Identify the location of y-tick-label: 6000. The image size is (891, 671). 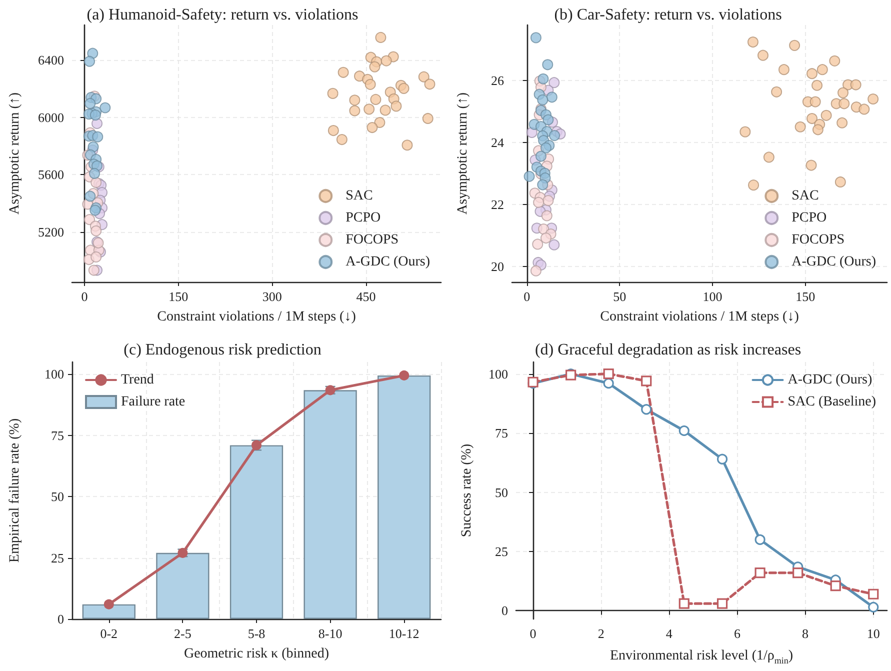
(51, 117).